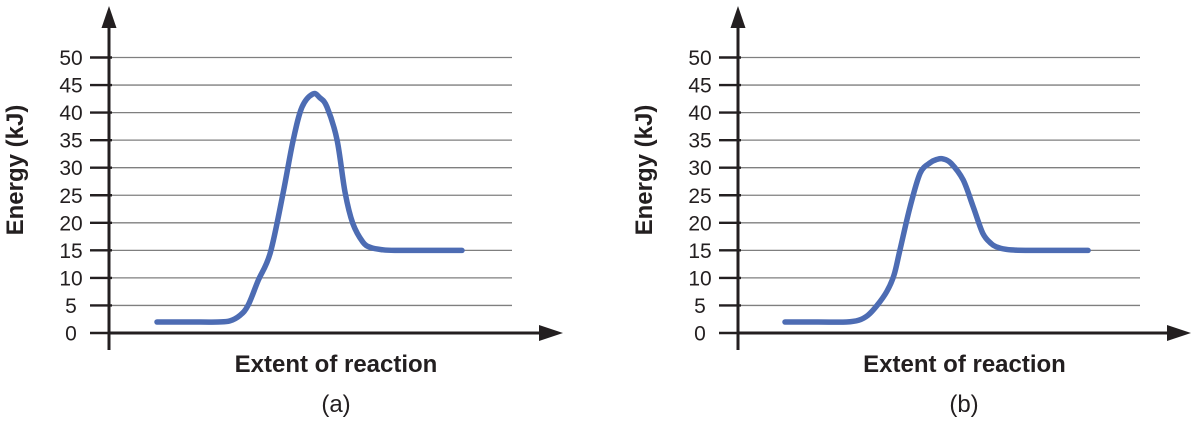 This screenshot has width=1200, height=428. Describe the element at coordinates (964, 404) in the screenshot. I see `panel-caption-b: (b)` at that location.